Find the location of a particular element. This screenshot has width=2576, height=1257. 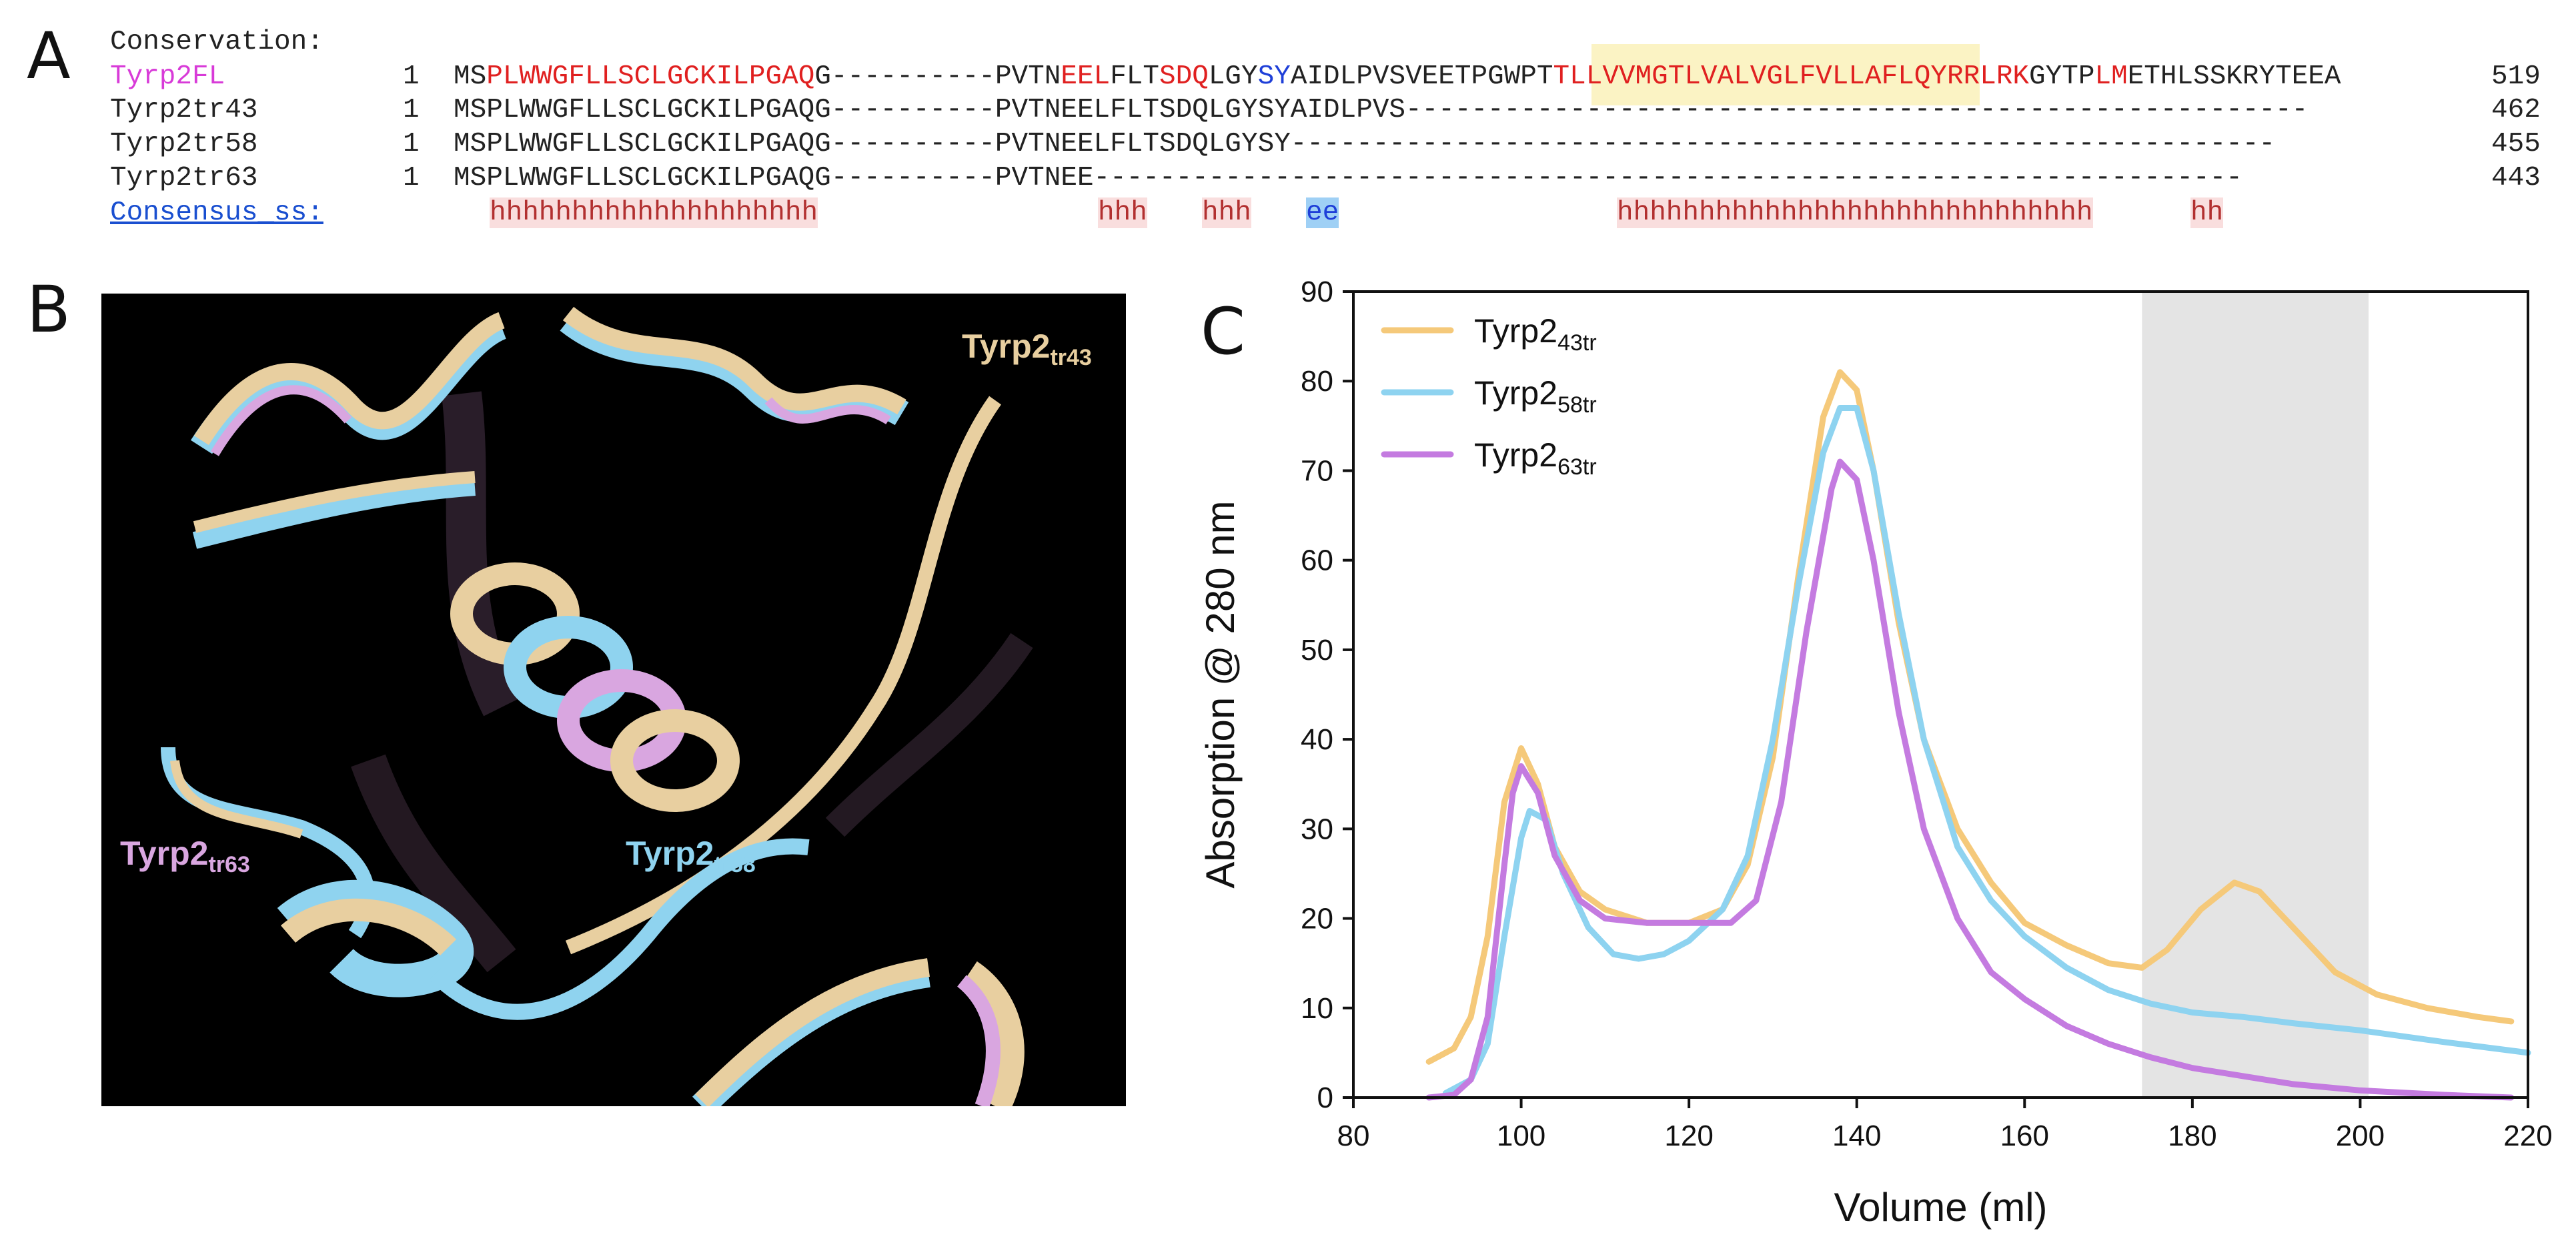

y-tick-label: 90 is located at coordinates (1317, 292).